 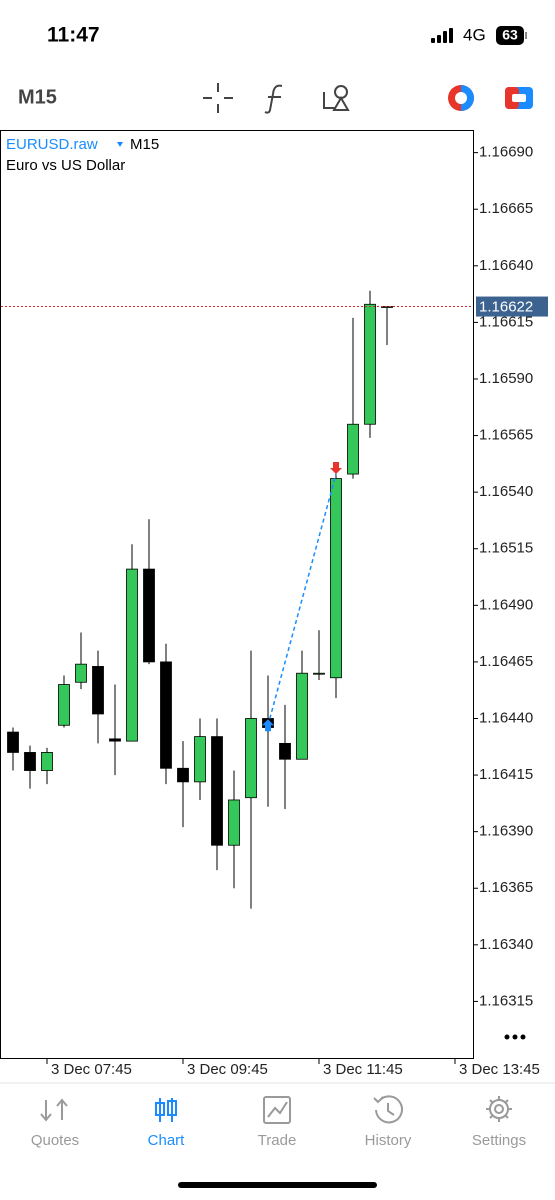 I want to click on sell-arrow, so click(x=336, y=468).